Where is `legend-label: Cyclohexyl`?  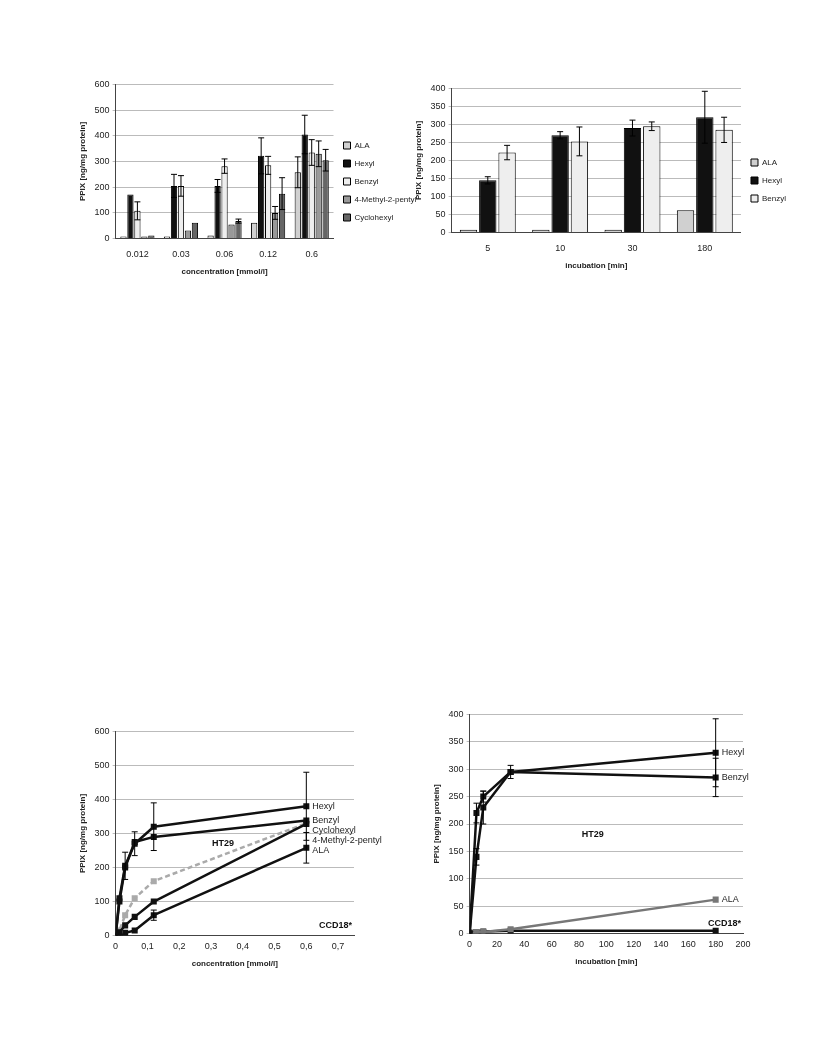
legend-label: Cyclohexyl is located at coordinates (374, 217).